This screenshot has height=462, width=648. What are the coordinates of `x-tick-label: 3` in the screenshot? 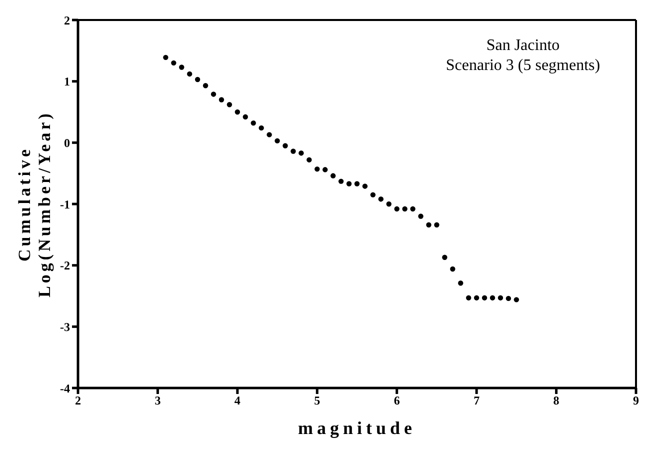 It's located at (157, 401).